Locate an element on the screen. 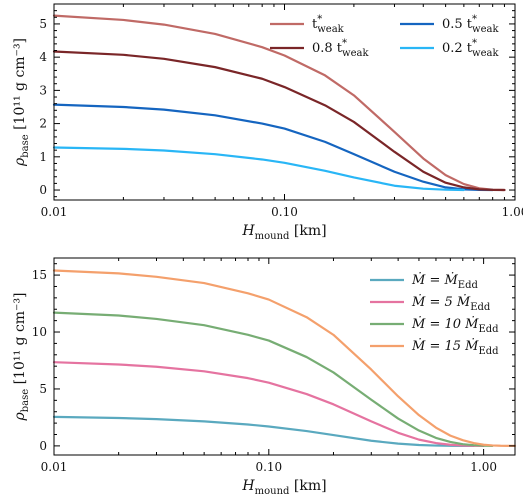 This screenshot has height=499, width=523. legend-label: Ṁ = ṀEdd is located at coordinates (444, 281).